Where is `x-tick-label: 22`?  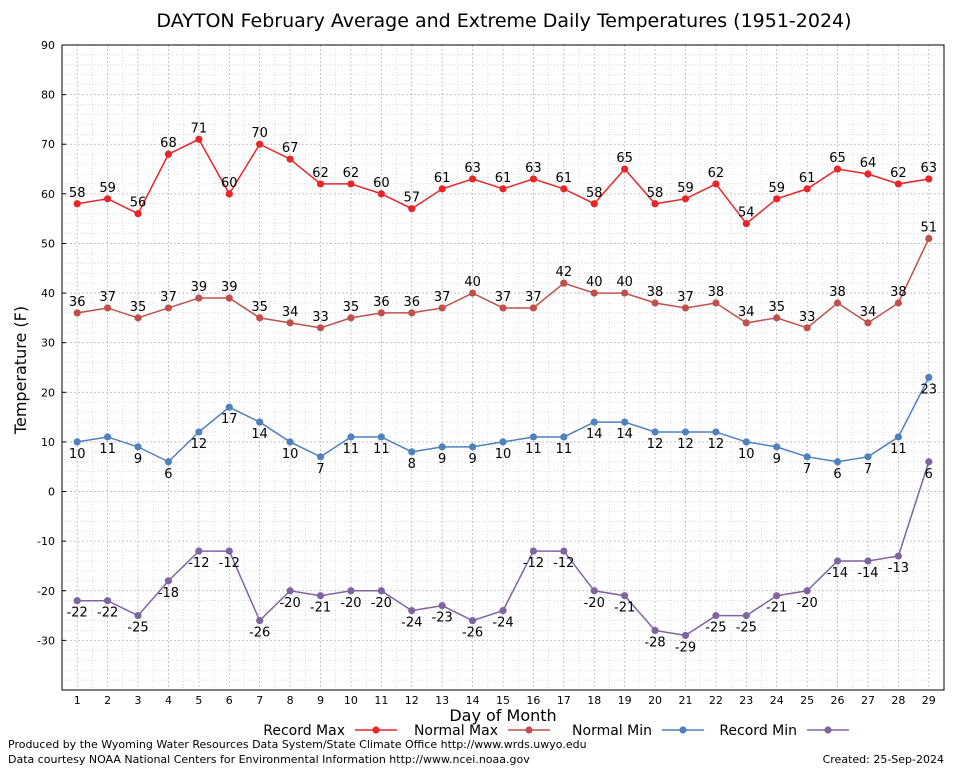 x-tick-label: 22 is located at coordinates (716, 700).